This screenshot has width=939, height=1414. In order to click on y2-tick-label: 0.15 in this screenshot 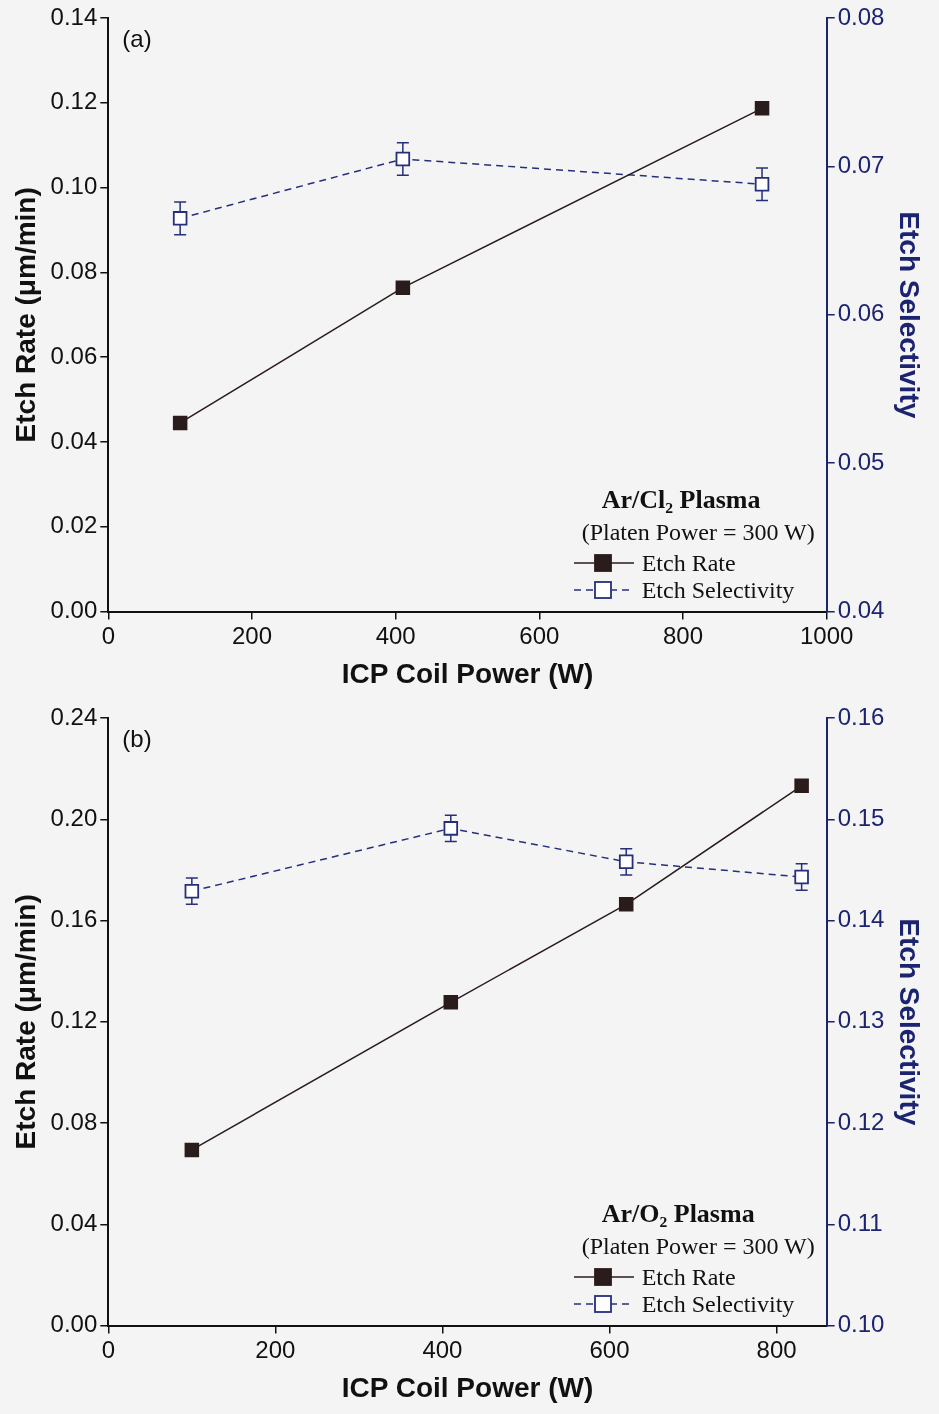, I will do `click(861, 817)`.